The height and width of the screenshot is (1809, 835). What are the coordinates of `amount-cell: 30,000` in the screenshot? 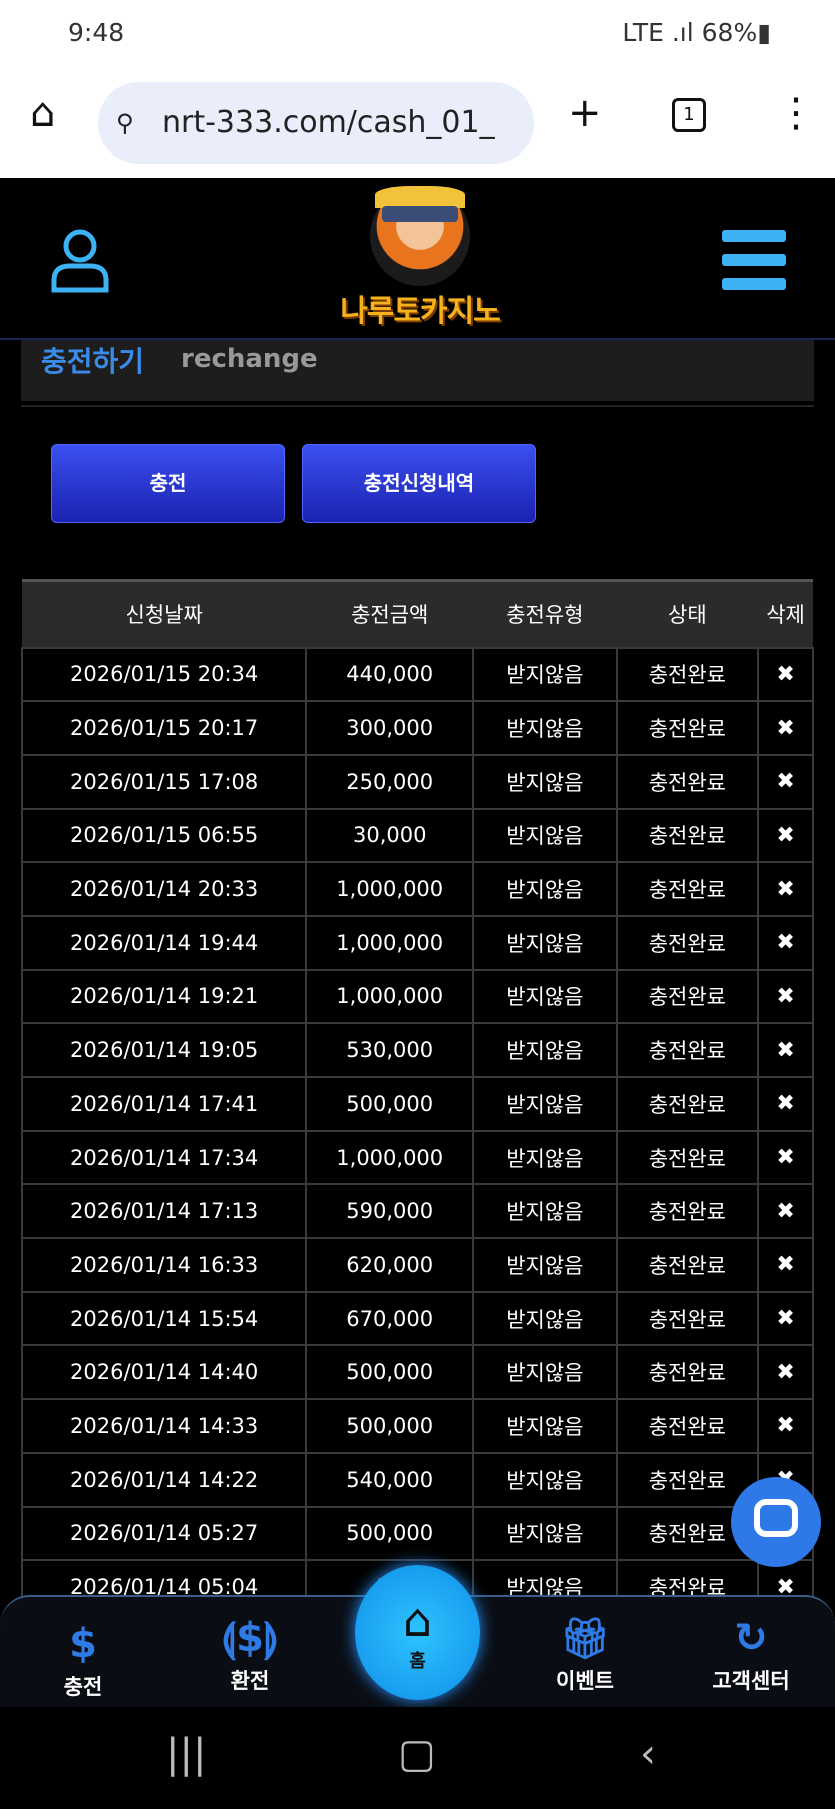 It's located at (390, 835).